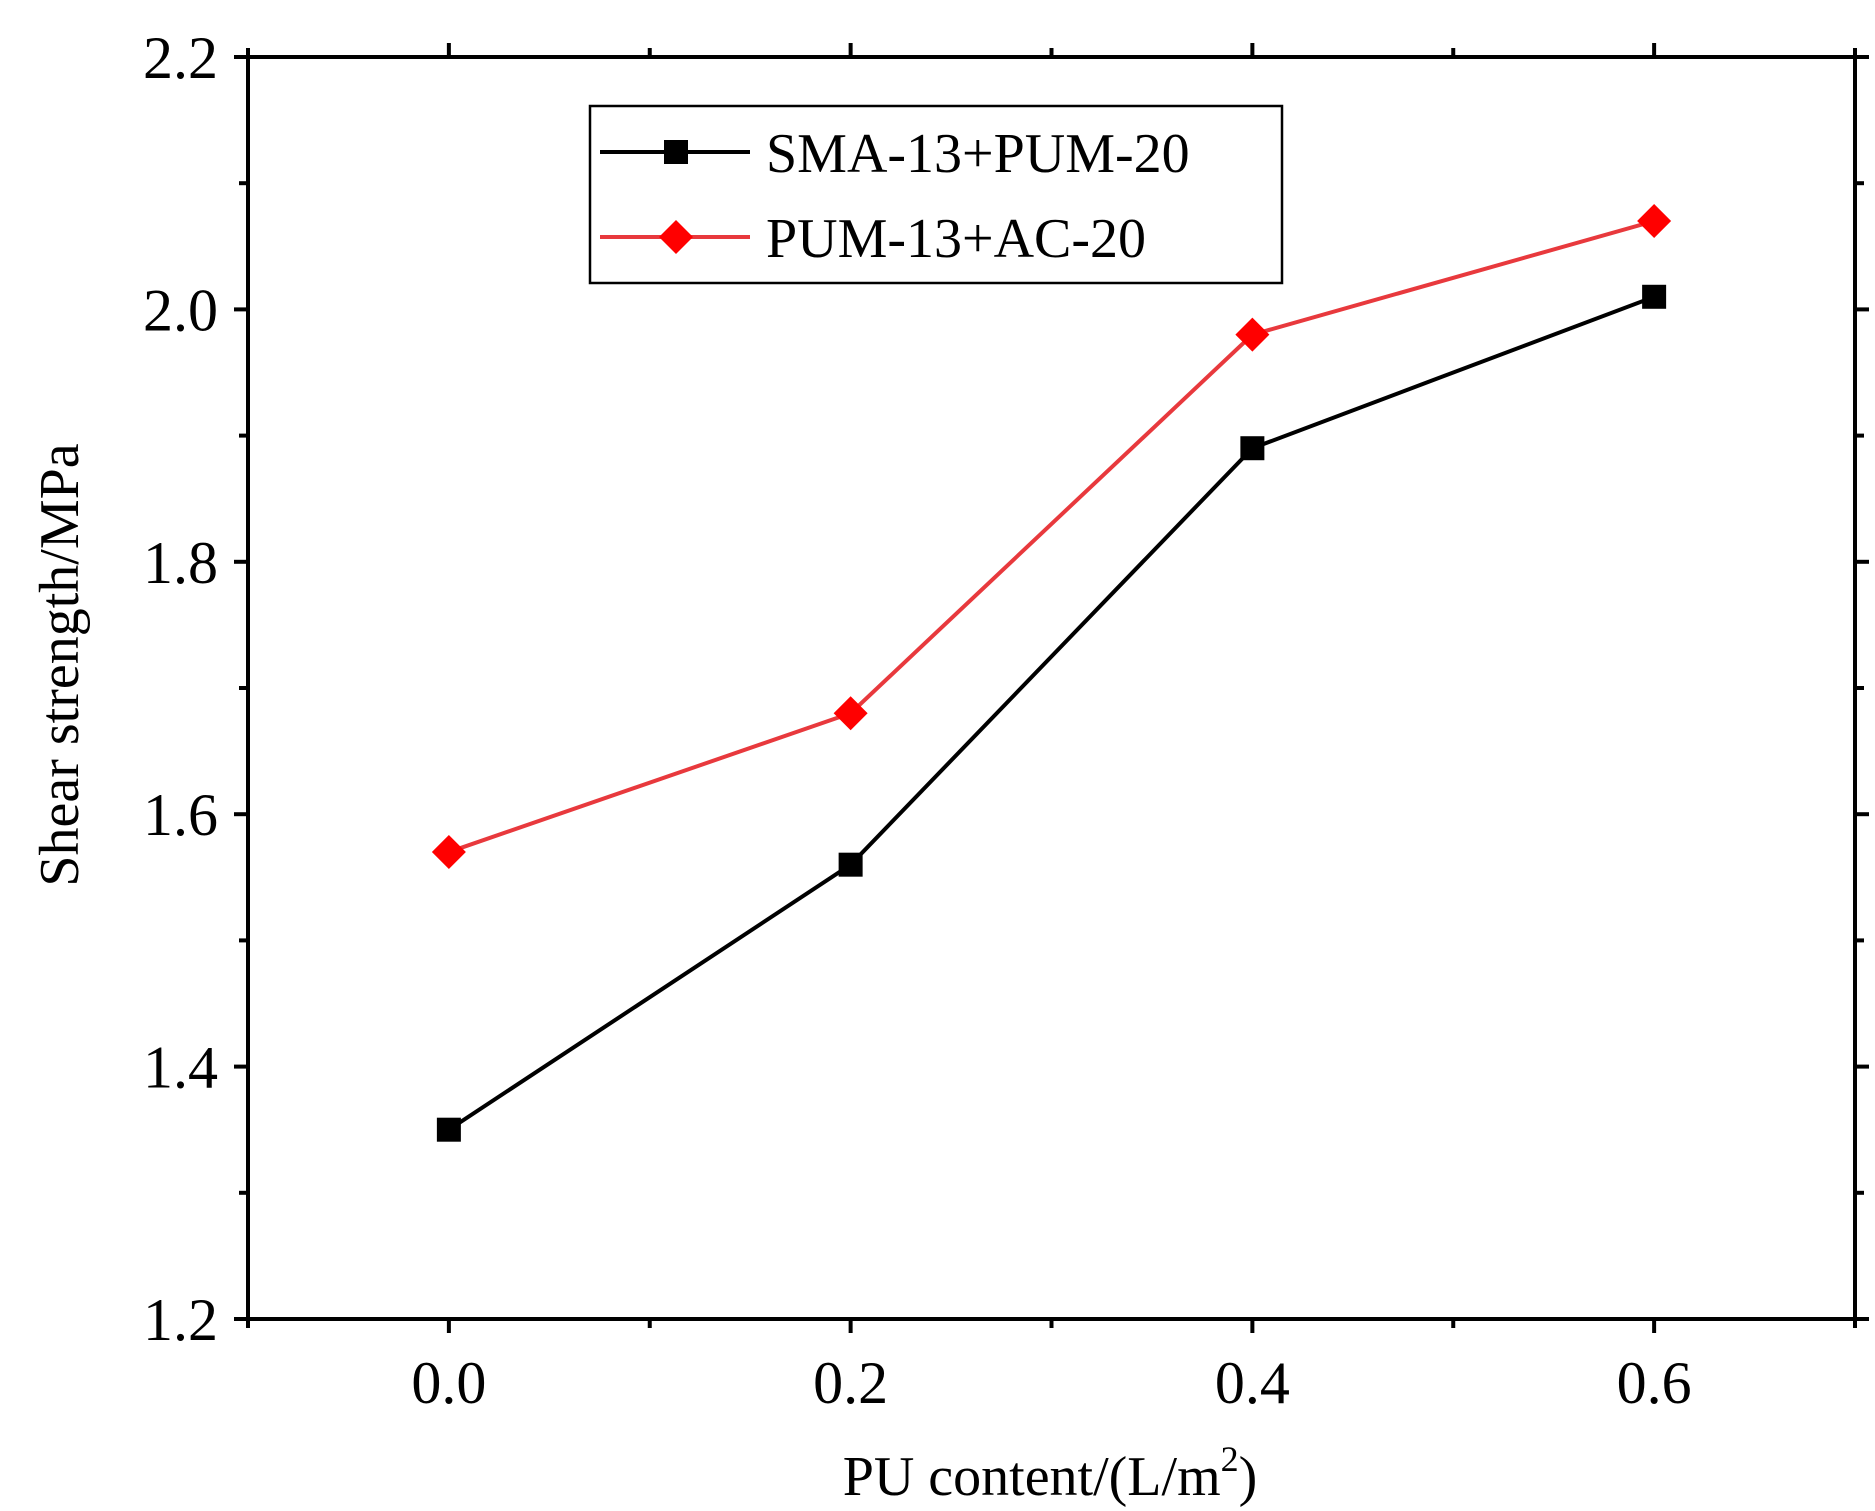  What do you see at coordinates (850, 1383) in the screenshot?
I see `x-tick-label: 0.2` at bounding box center [850, 1383].